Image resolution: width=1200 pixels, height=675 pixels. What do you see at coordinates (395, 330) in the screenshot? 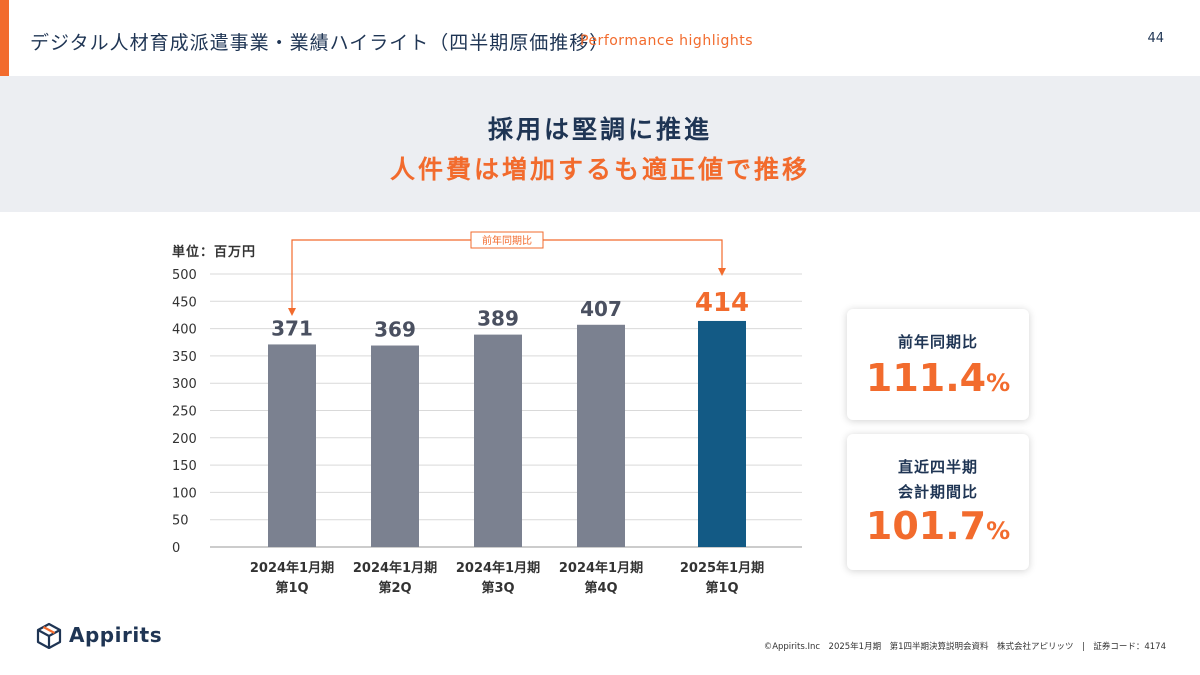
I see `bar-value-label: 369` at bounding box center [395, 330].